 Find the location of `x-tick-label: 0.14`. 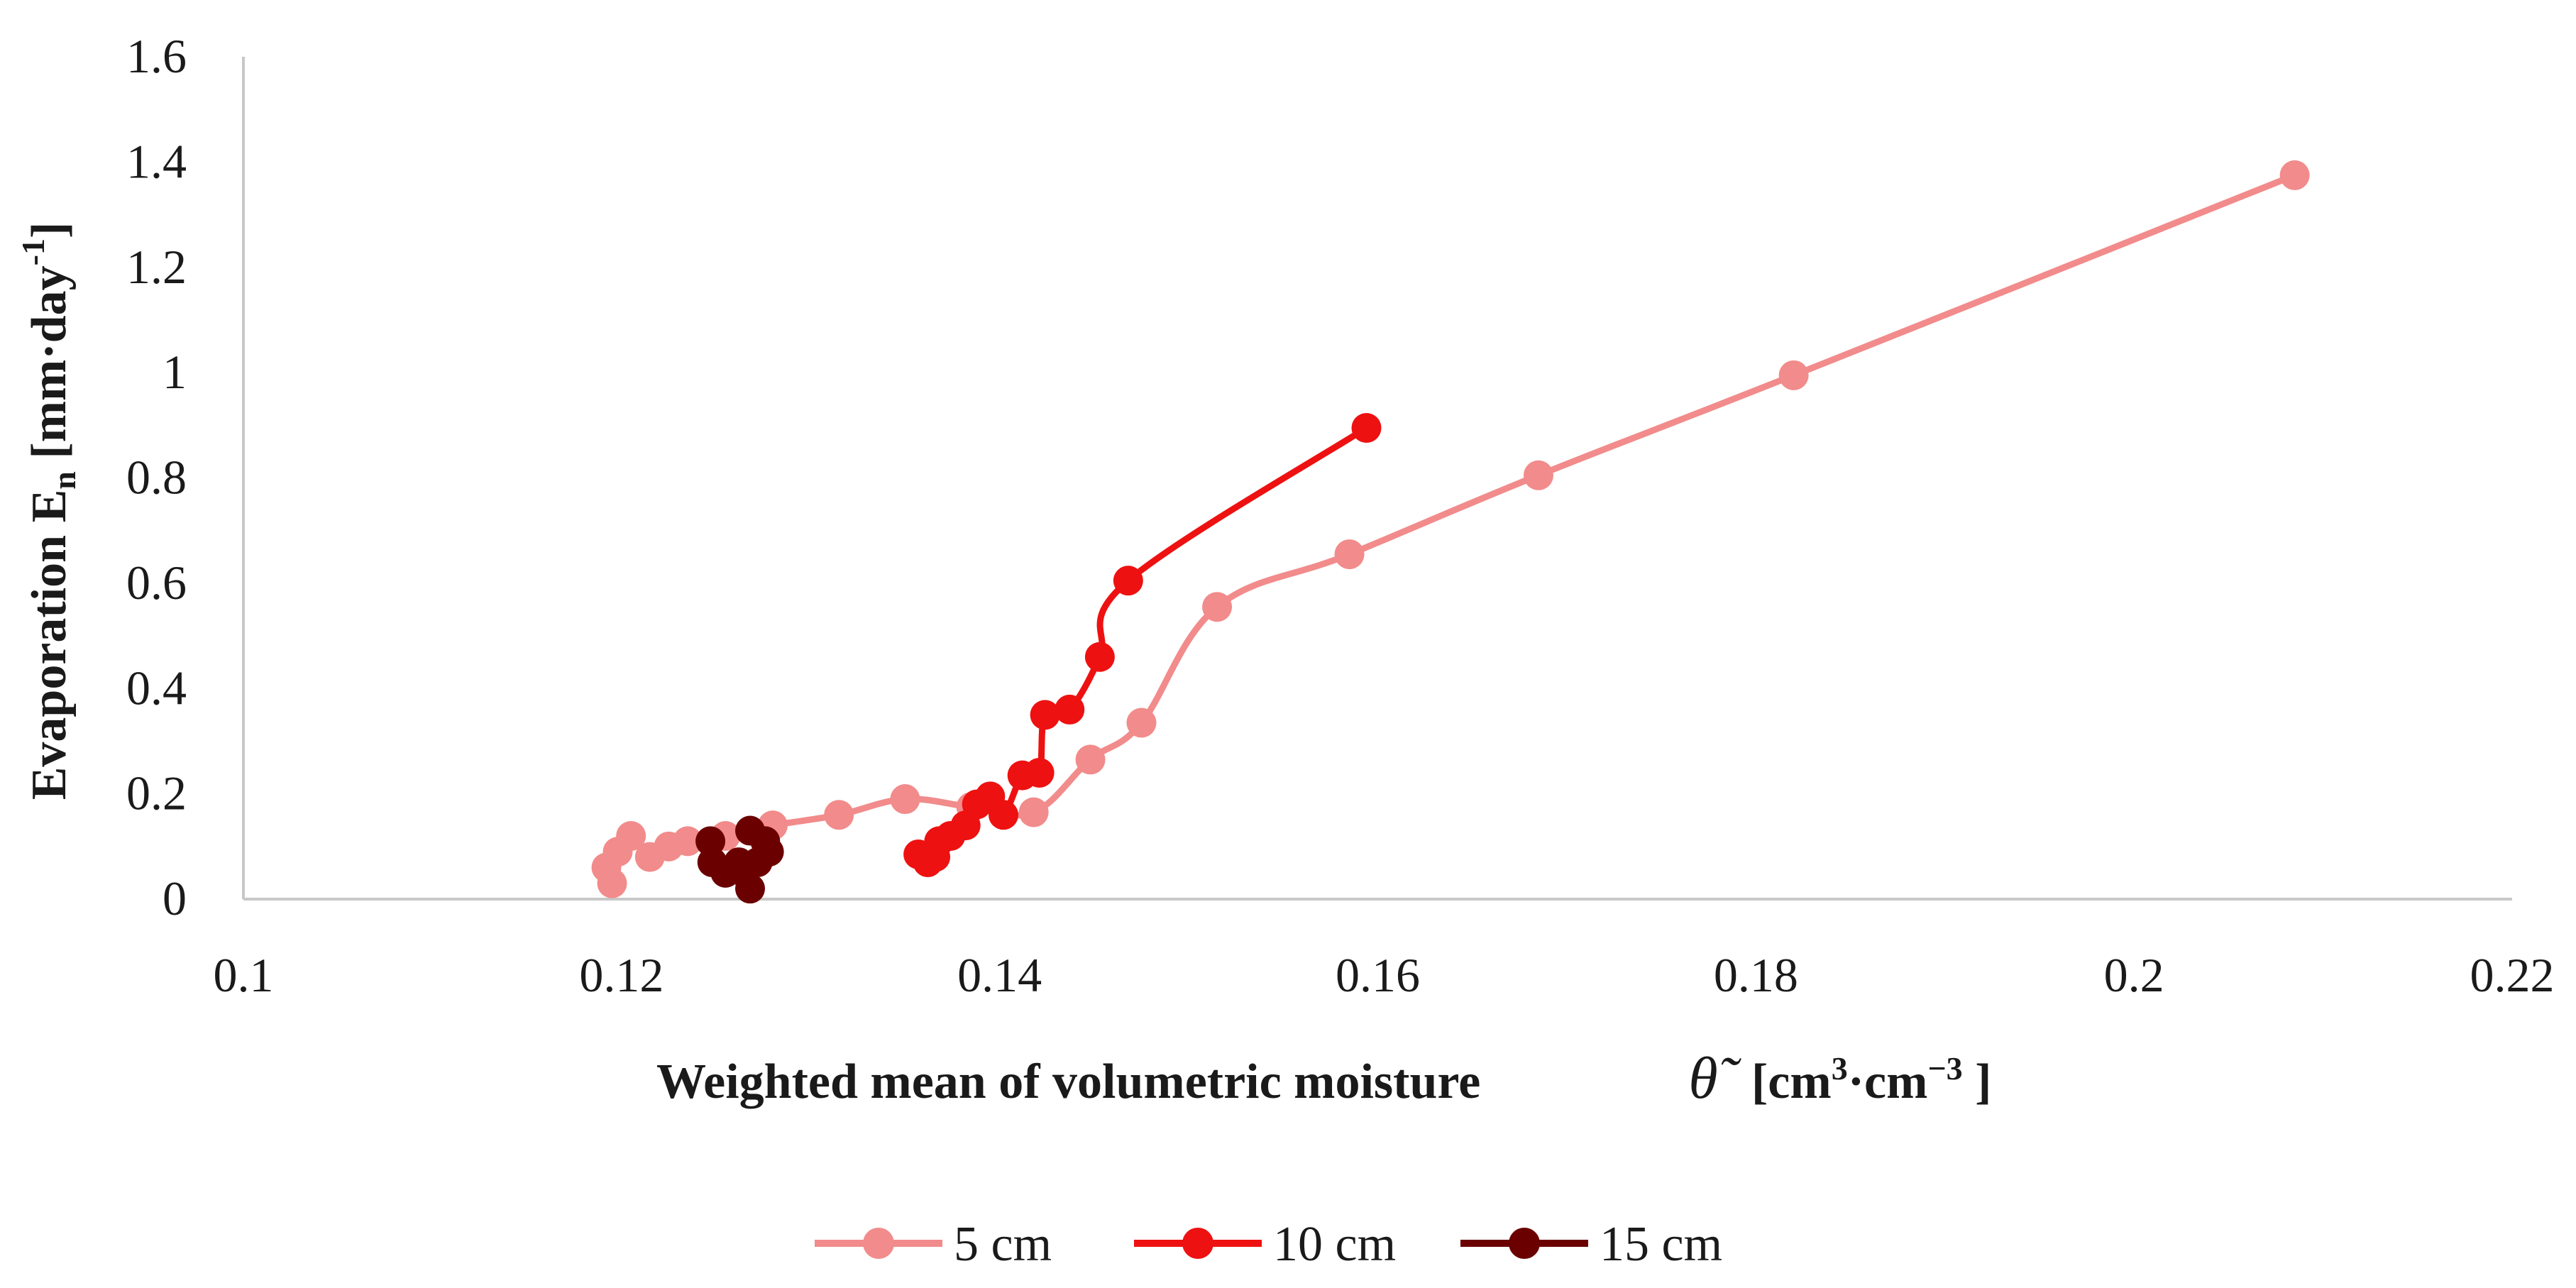

x-tick-label: 0.14 is located at coordinates (999, 975).